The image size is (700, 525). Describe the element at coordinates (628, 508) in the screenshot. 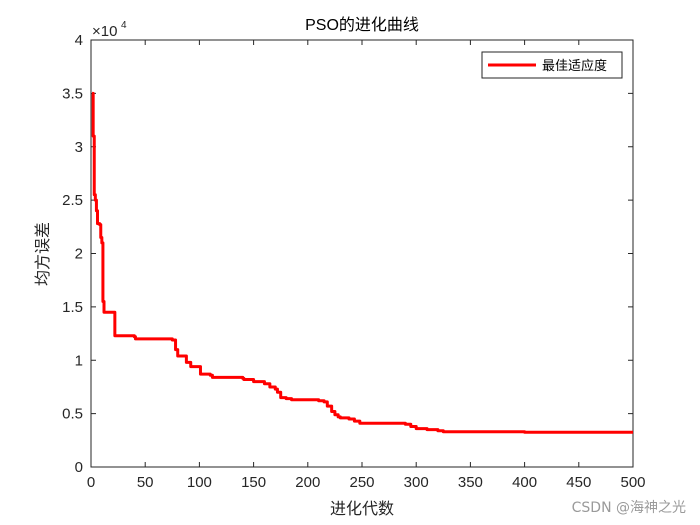

I see `watermark: CSDN @海神之光` at that location.